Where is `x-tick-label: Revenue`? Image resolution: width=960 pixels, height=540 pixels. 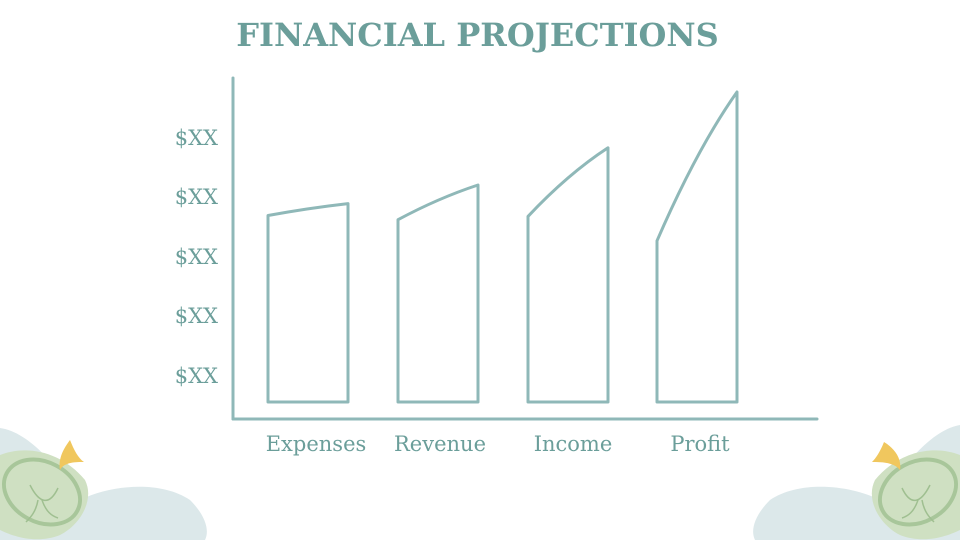
x-tick-label: Revenue is located at coordinates (440, 444).